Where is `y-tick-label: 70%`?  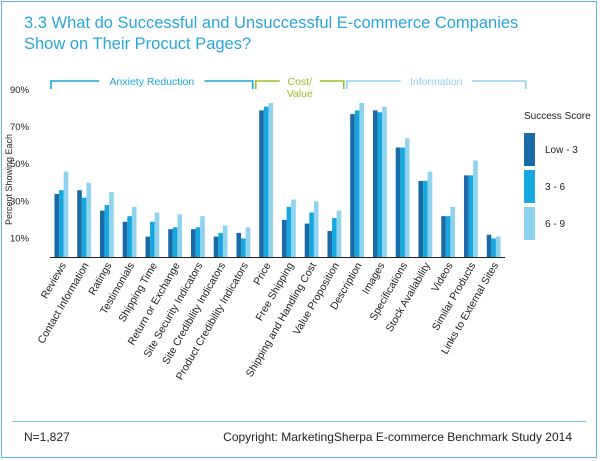 y-tick-label: 70% is located at coordinates (20, 127).